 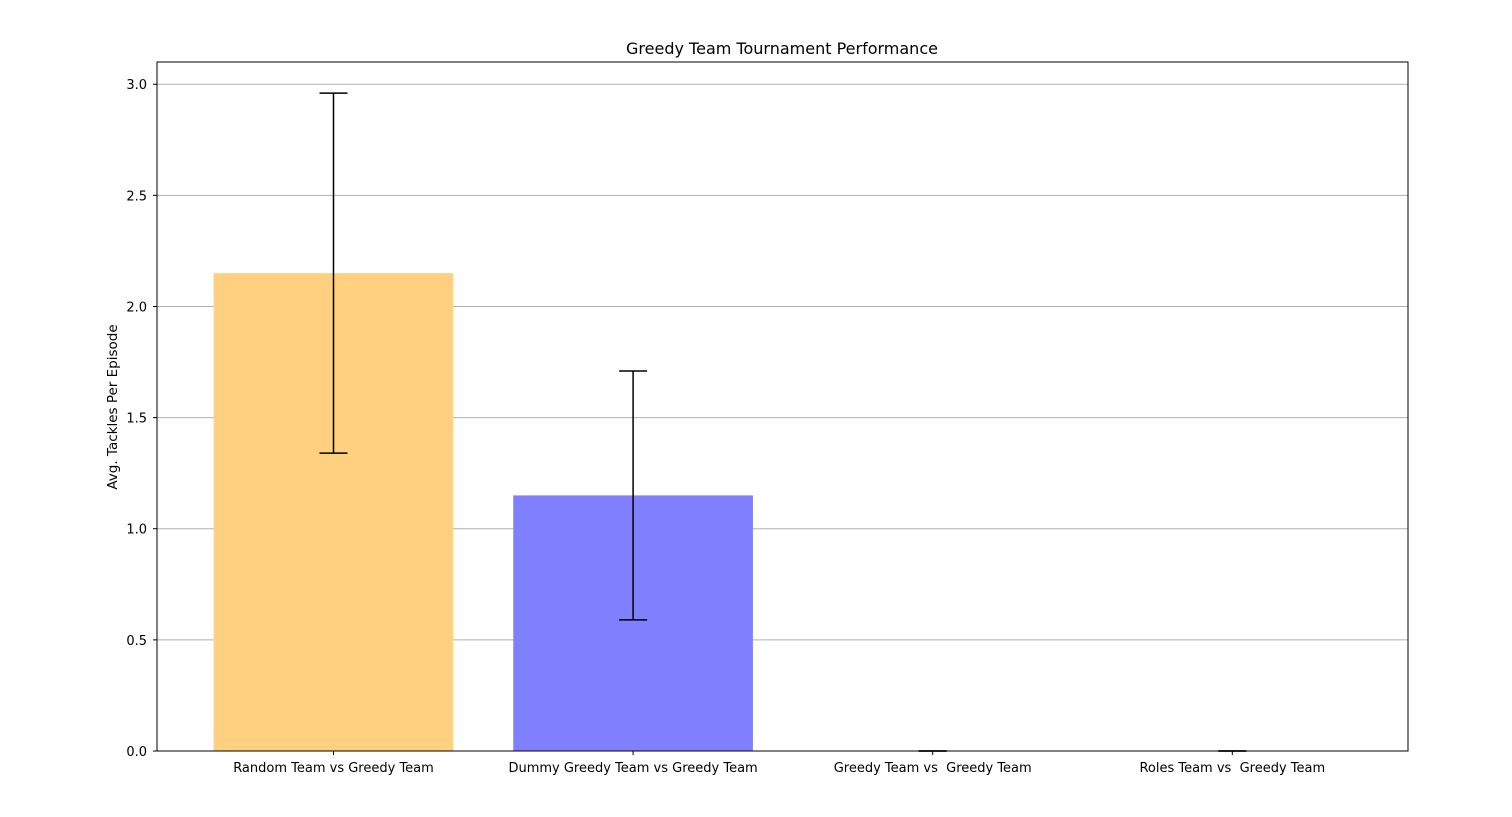 I want to click on y-tick-label: 2.5, so click(x=136, y=196).